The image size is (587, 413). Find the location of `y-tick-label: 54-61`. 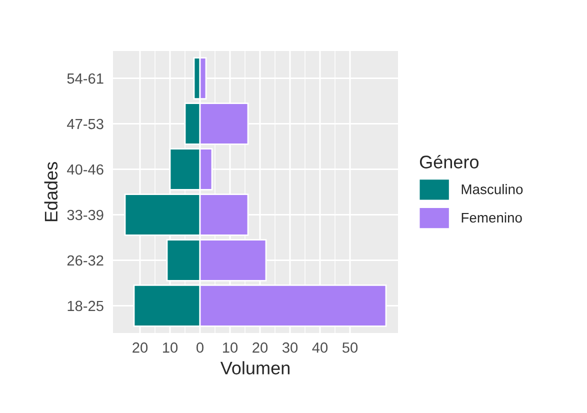

y-tick-label: 54-61 is located at coordinates (85, 78).